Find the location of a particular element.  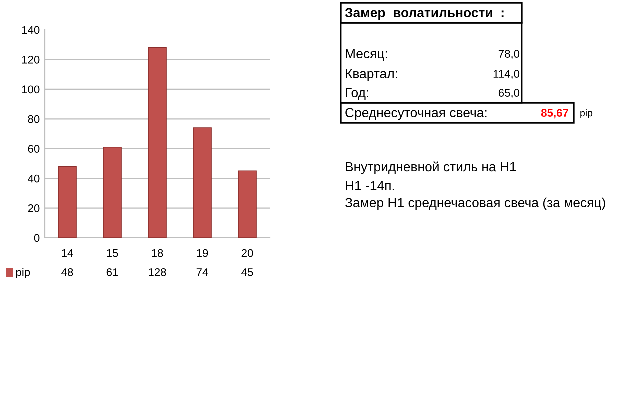

text: Среднесуточная свеча: is located at coordinates (416, 114).